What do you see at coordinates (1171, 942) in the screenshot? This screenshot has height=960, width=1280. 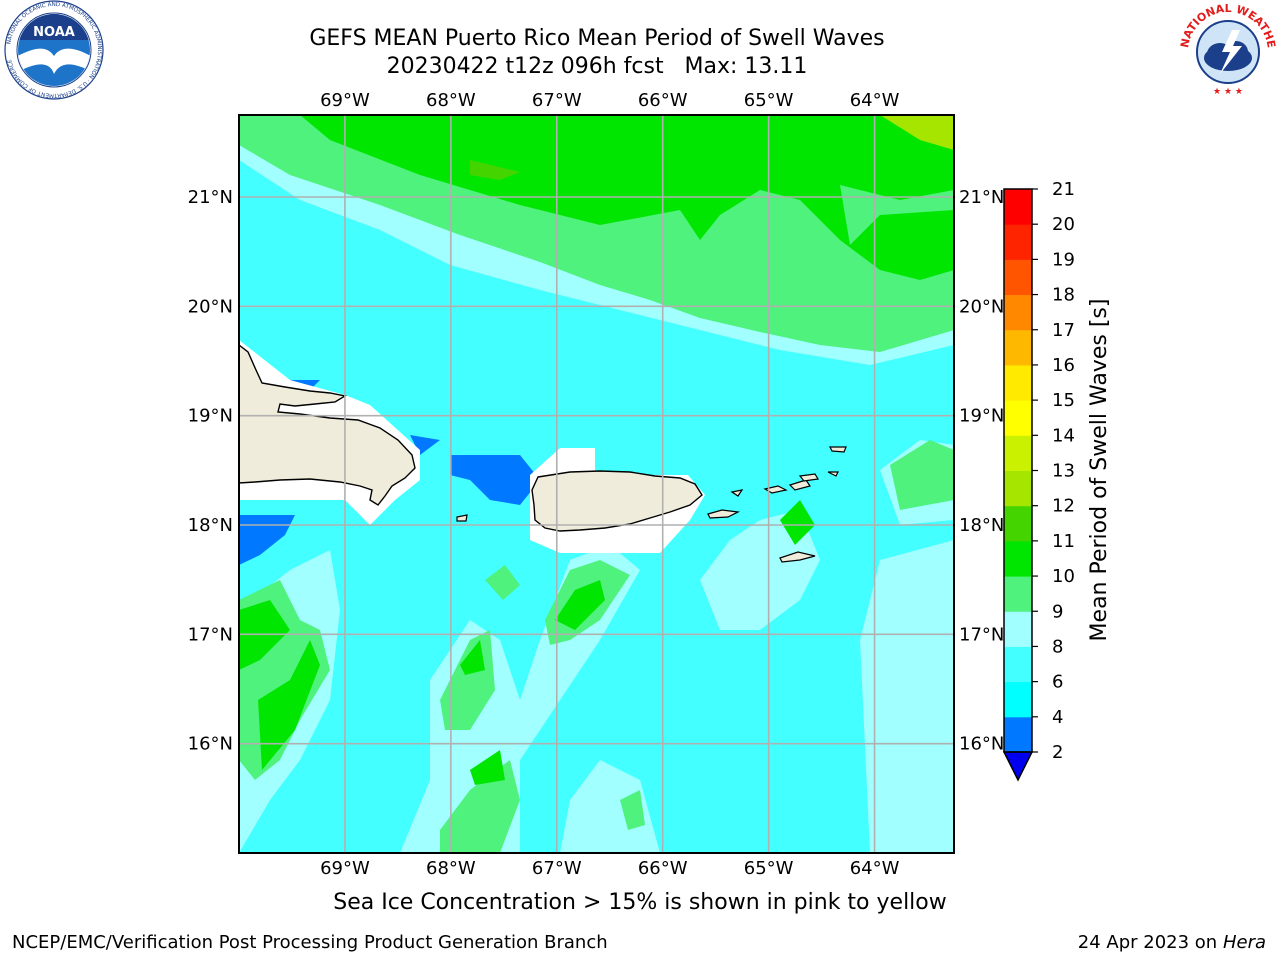 I see `footer-date: 24 Apr 2023 on Hera` at bounding box center [1171, 942].